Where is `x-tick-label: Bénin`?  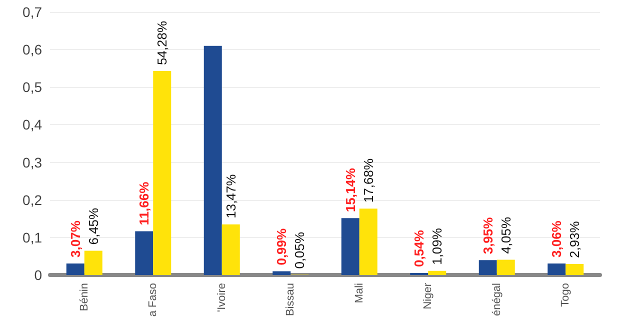
x-tick-label: Bénin is located at coordinates (84, 297).